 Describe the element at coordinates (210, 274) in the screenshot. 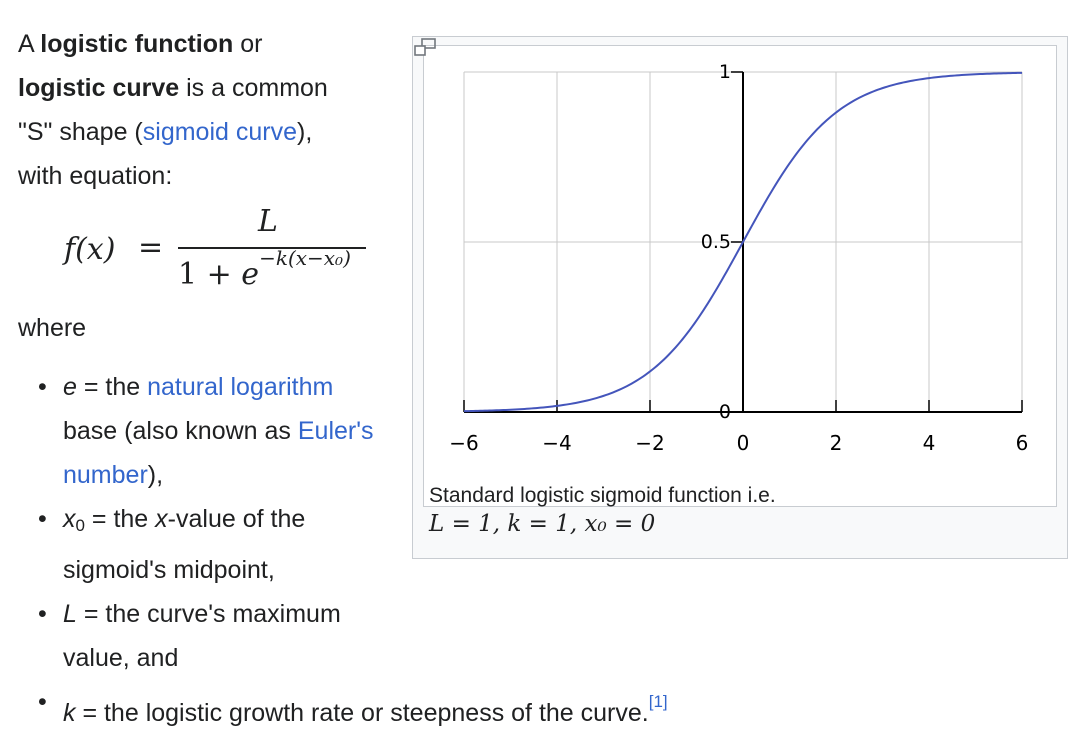

I see `den-one: 1 +` at that location.